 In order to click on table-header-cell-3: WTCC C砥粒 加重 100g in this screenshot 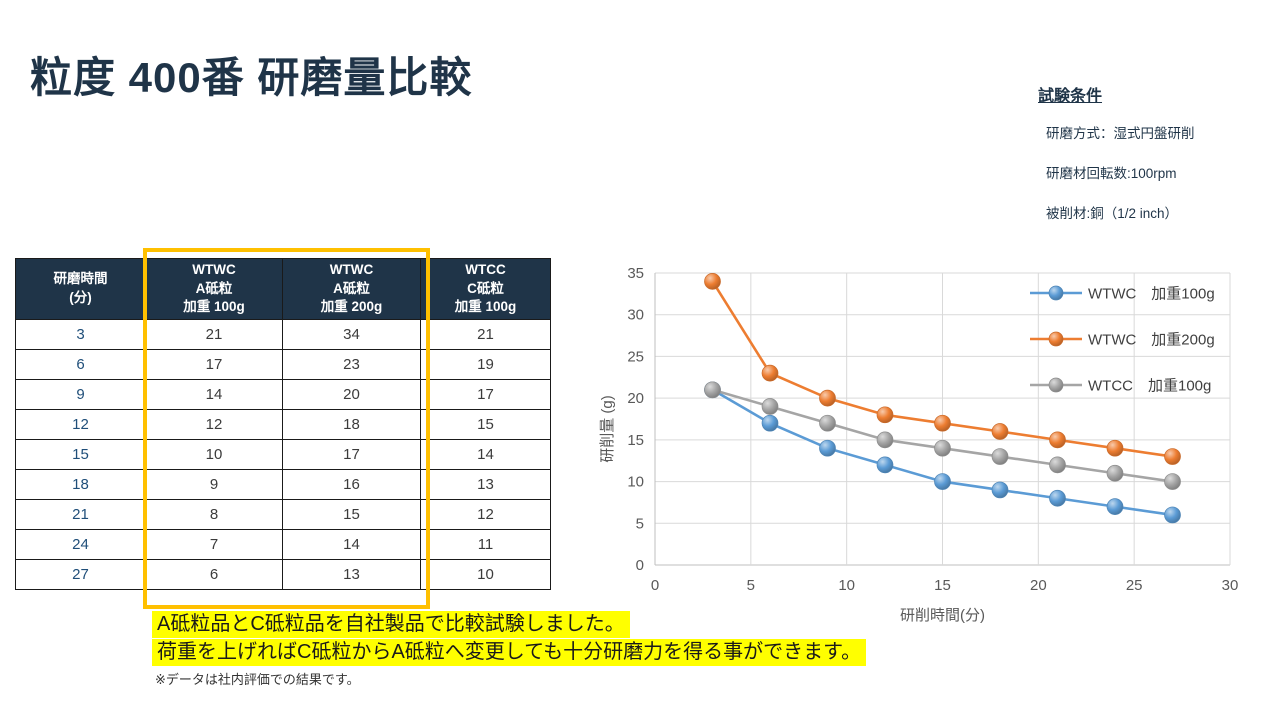, I will do `click(485, 289)`.